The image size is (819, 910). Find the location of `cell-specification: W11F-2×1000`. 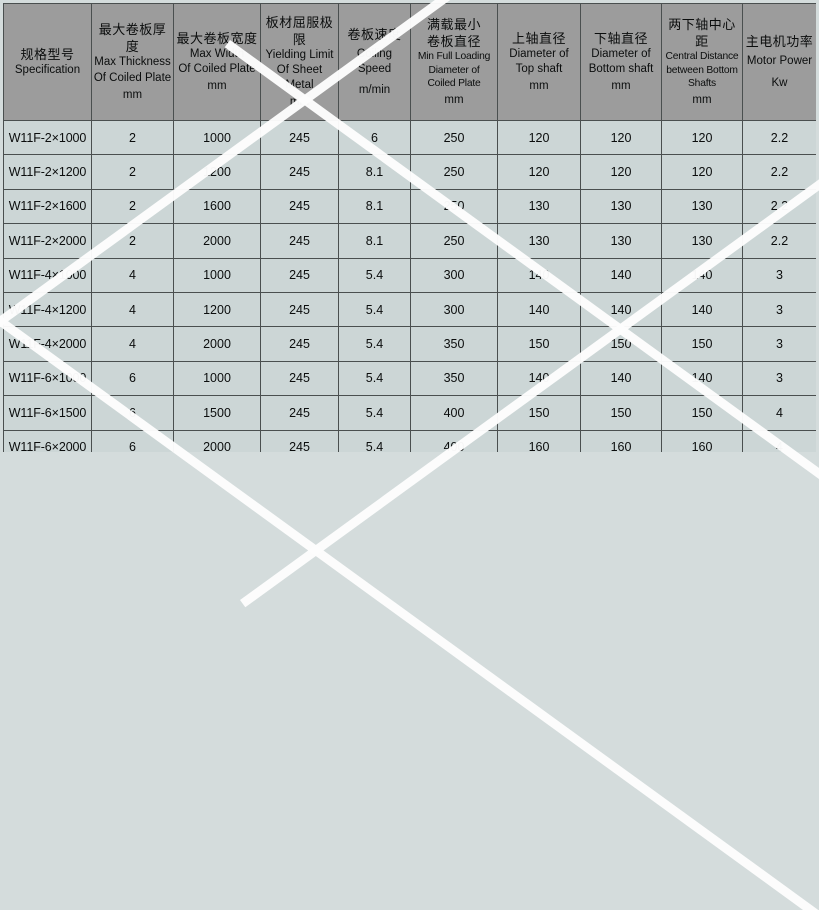

cell-specification: W11F-2×1000 is located at coordinates (47, 137).